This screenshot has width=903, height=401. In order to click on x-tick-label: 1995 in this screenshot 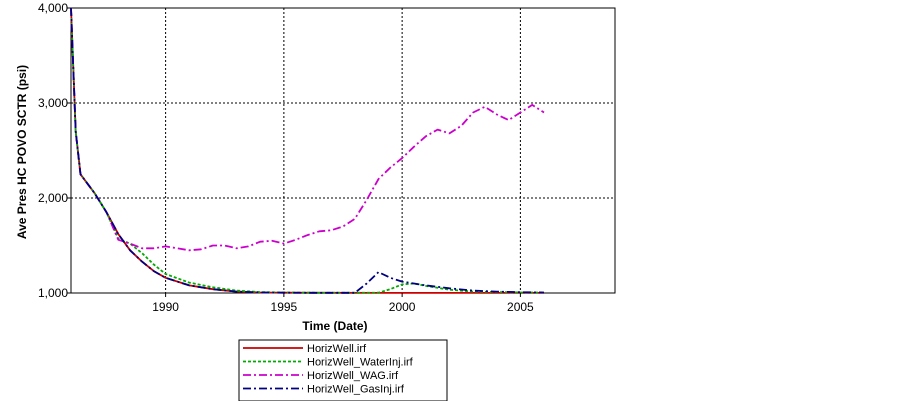, I will do `click(284, 307)`.